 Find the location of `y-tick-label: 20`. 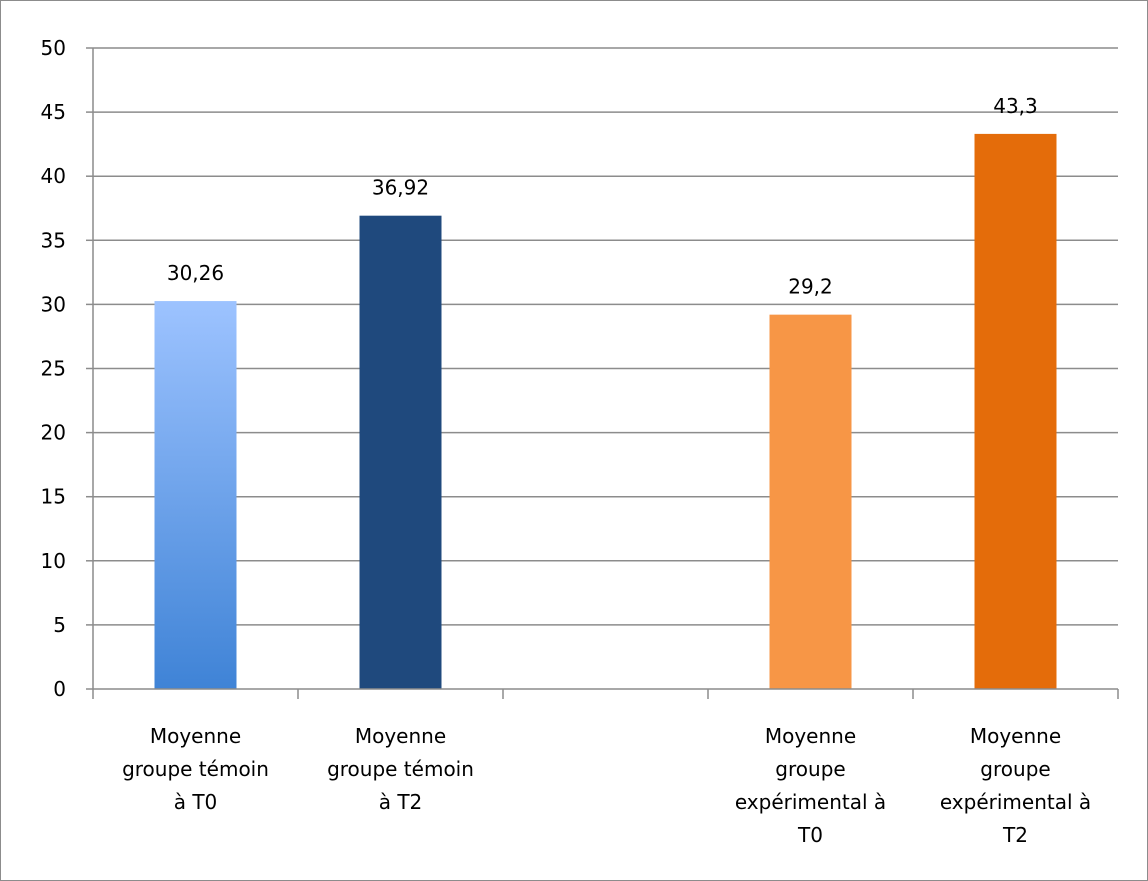

y-tick-label: 20 is located at coordinates (53, 433).